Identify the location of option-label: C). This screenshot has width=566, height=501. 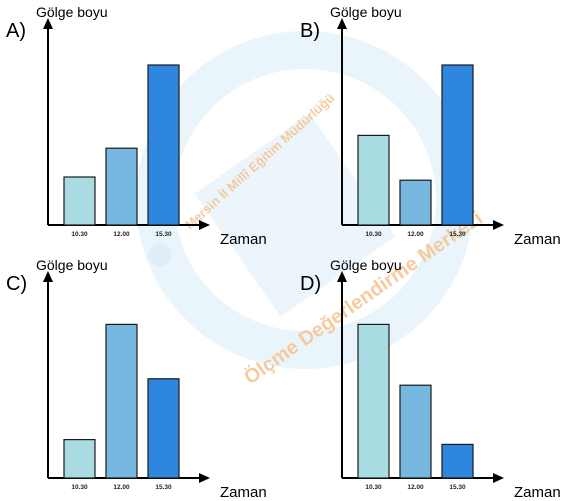
(16, 284).